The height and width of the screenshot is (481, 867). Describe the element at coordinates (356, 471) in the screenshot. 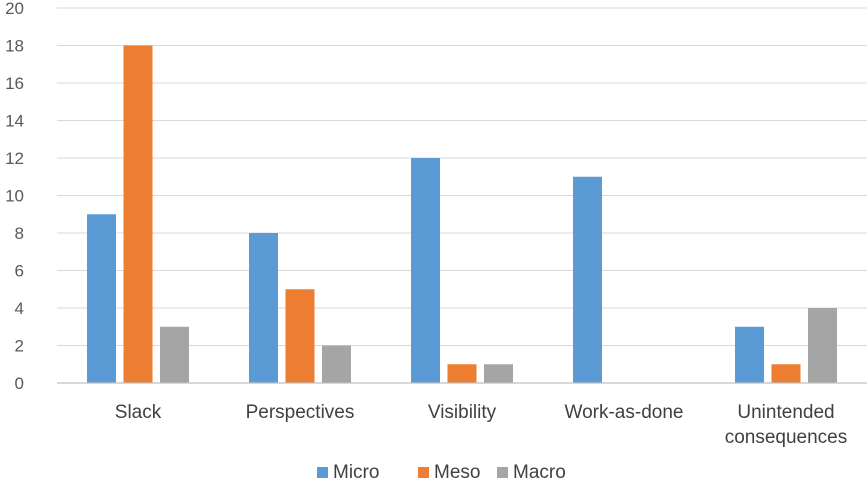

I see `legend-label-micro: Micro` at that location.